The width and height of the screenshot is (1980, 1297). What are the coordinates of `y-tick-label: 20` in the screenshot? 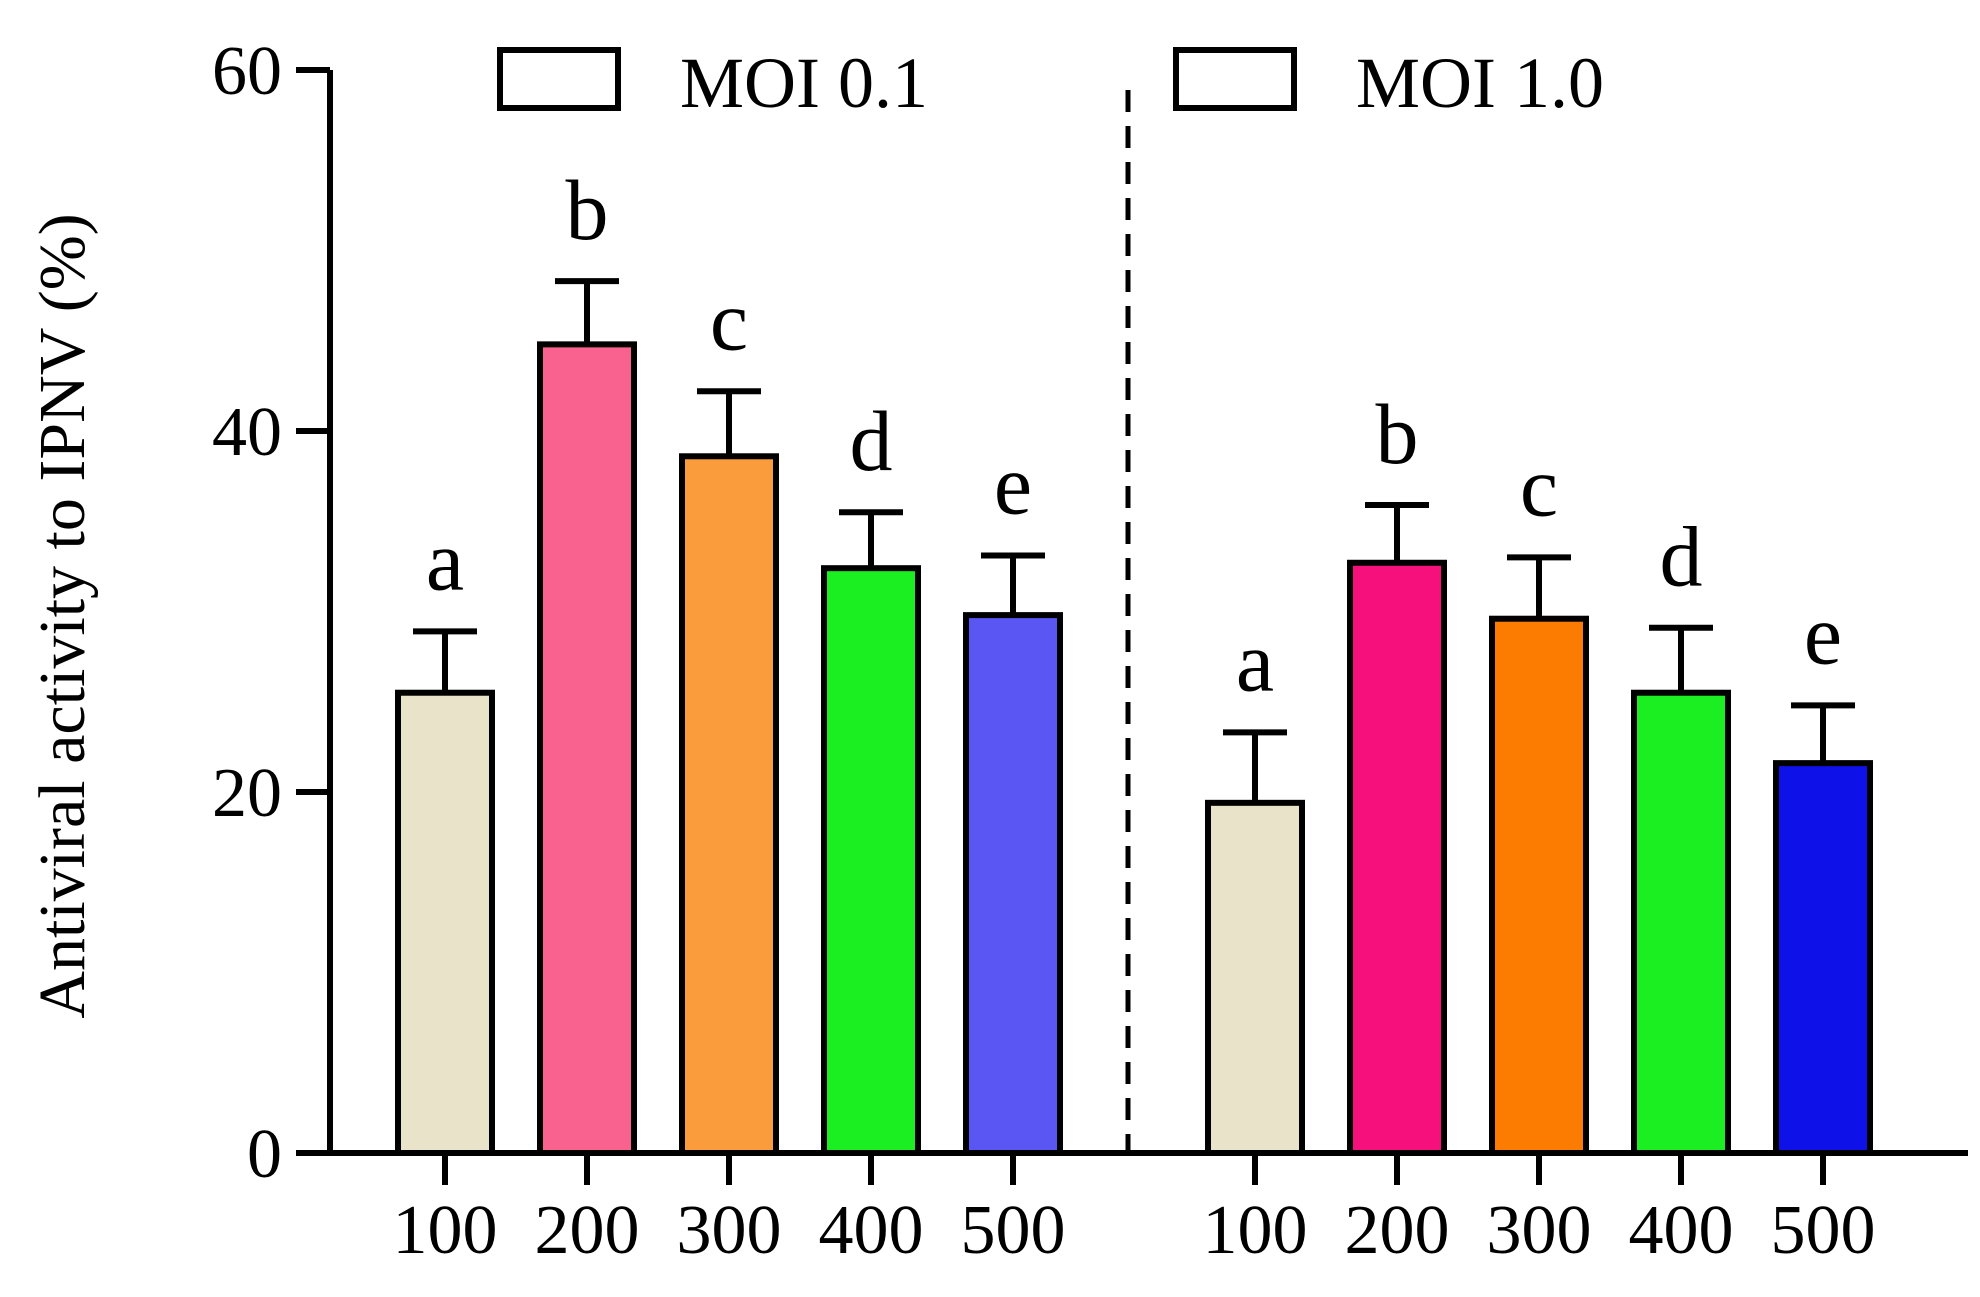 It's located at (247, 793).